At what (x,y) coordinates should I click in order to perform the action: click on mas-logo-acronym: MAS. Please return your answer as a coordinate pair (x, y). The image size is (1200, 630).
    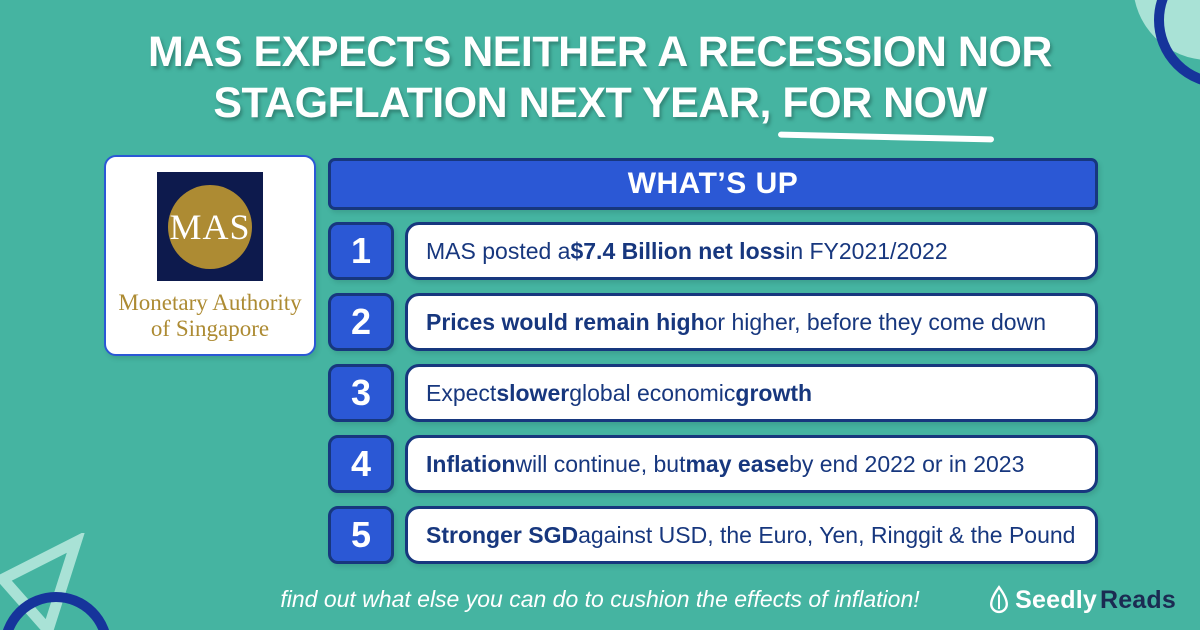
    Looking at the image, I should click on (210, 226).